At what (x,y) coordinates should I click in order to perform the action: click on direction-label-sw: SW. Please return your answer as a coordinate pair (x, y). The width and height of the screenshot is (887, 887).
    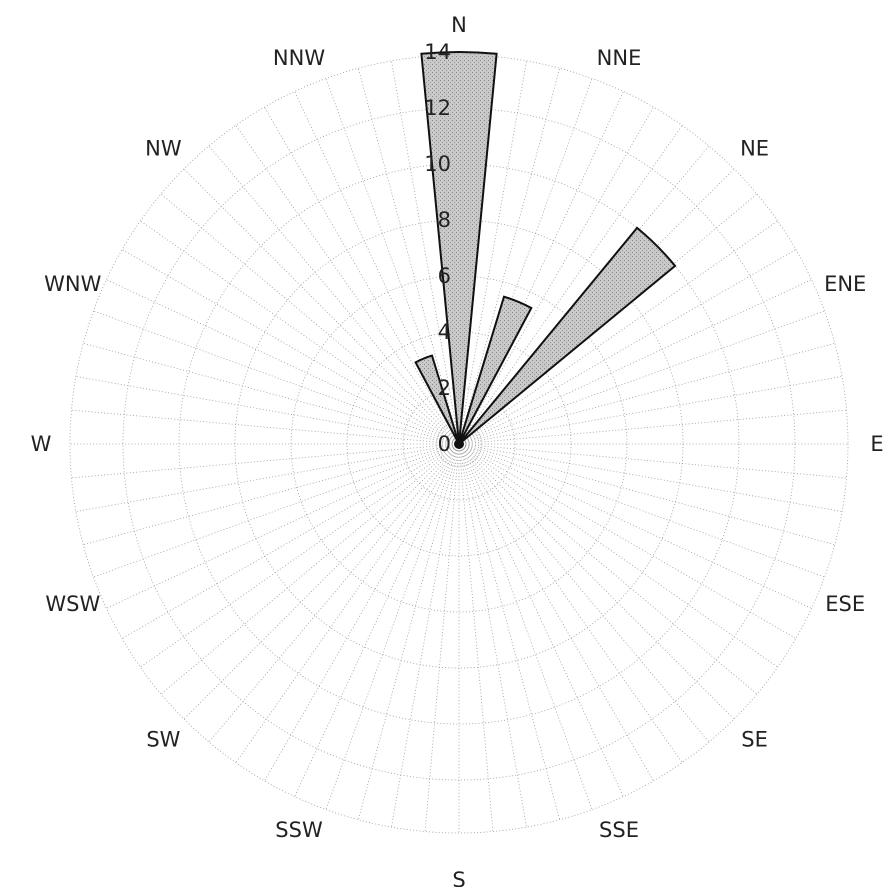
    Looking at the image, I should click on (163, 740).